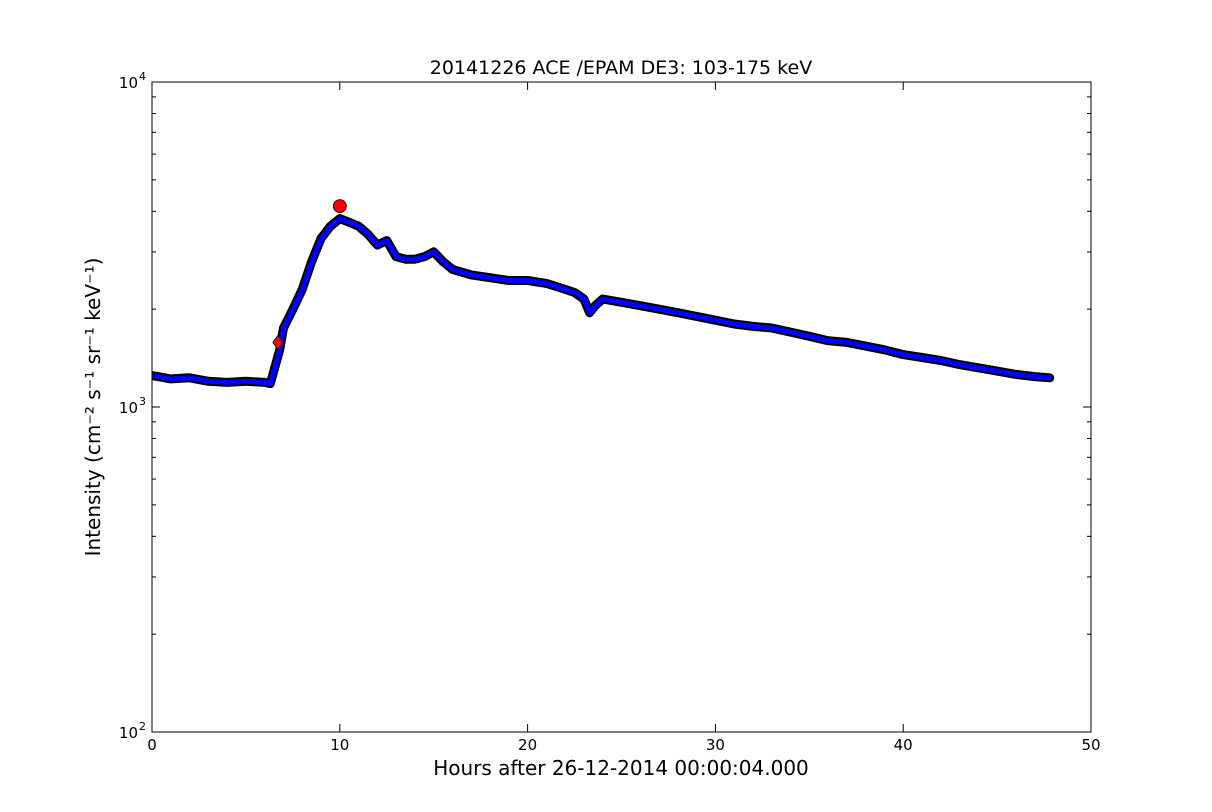 Image resolution: width=1212 pixels, height=812 pixels. What do you see at coordinates (142, 76) in the screenshot?
I see `y-tick-label-exponent: 4` at bounding box center [142, 76].